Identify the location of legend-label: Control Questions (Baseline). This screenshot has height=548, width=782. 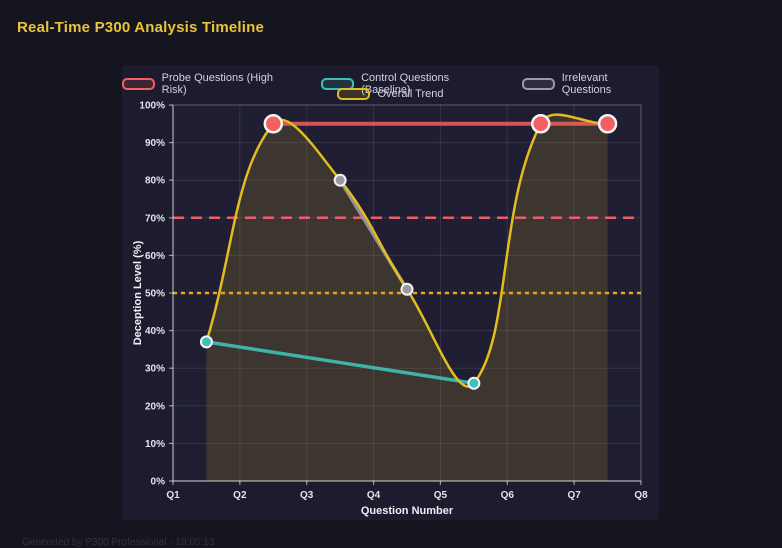
(405, 84).